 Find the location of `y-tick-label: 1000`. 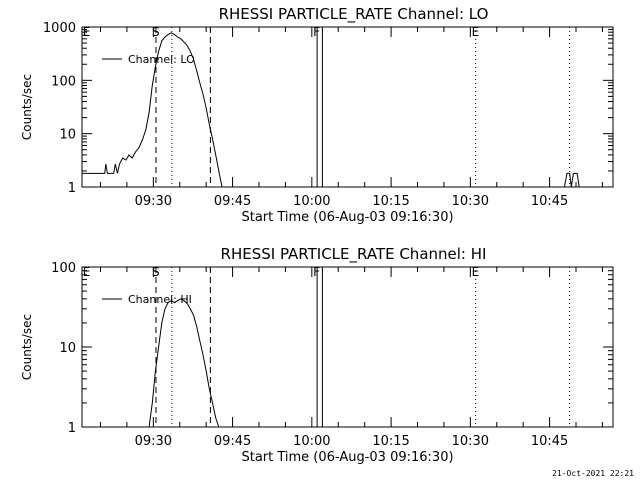

y-tick-label: 1000 is located at coordinates (59, 28).